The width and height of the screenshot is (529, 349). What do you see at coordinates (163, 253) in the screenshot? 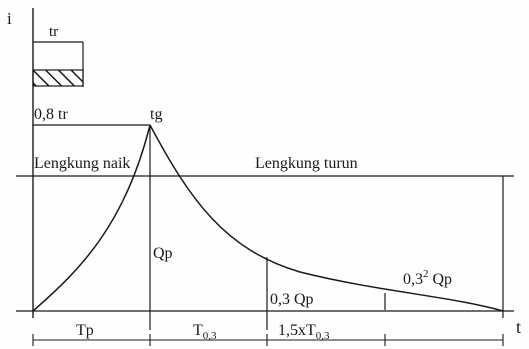
I see `qp-label: Qp` at bounding box center [163, 253].